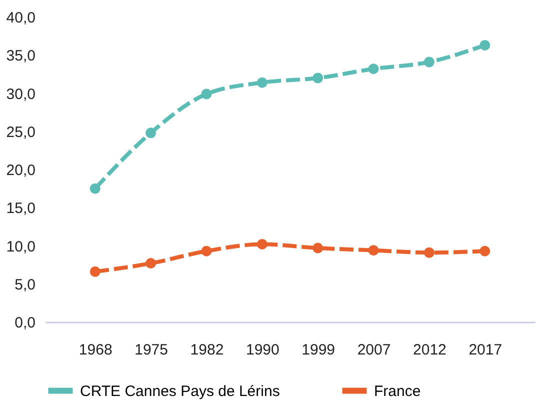  What do you see at coordinates (21, 170) in the screenshot?
I see `y-tick-label: 20,0` at bounding box center [21, 170].